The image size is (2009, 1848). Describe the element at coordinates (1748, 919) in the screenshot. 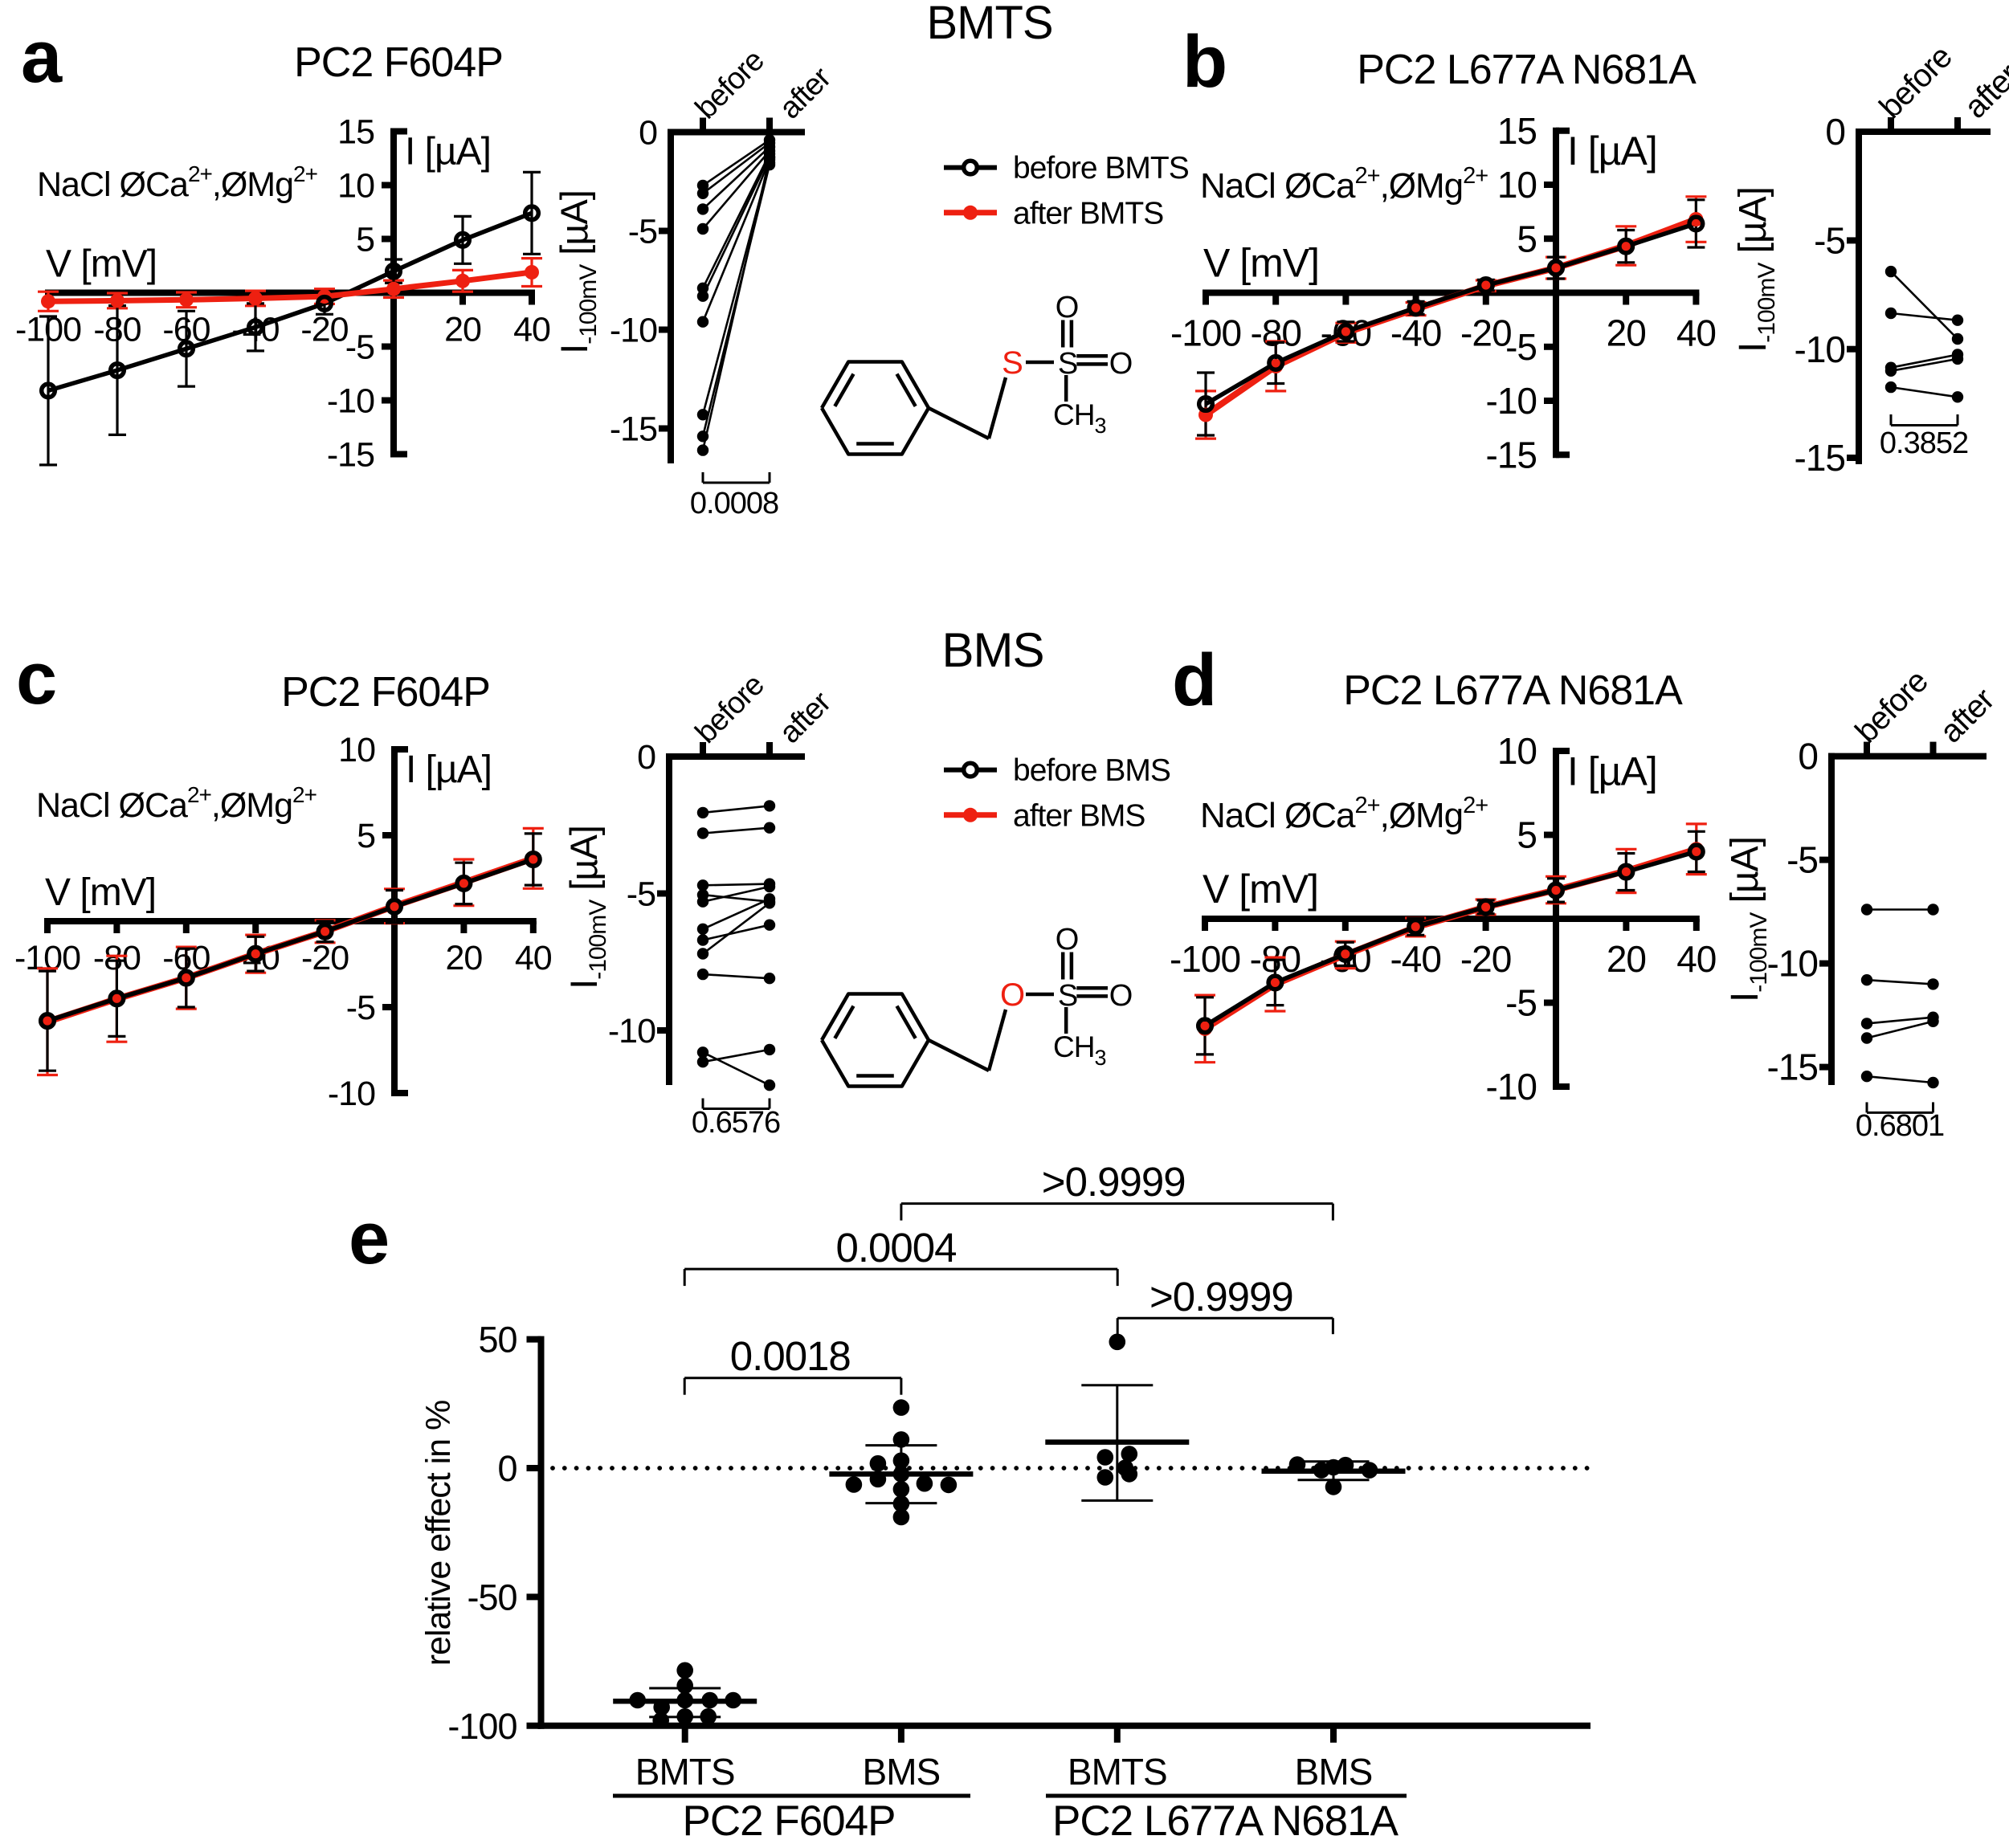

I see `svg-text: I-100mV [µA]` at that location.